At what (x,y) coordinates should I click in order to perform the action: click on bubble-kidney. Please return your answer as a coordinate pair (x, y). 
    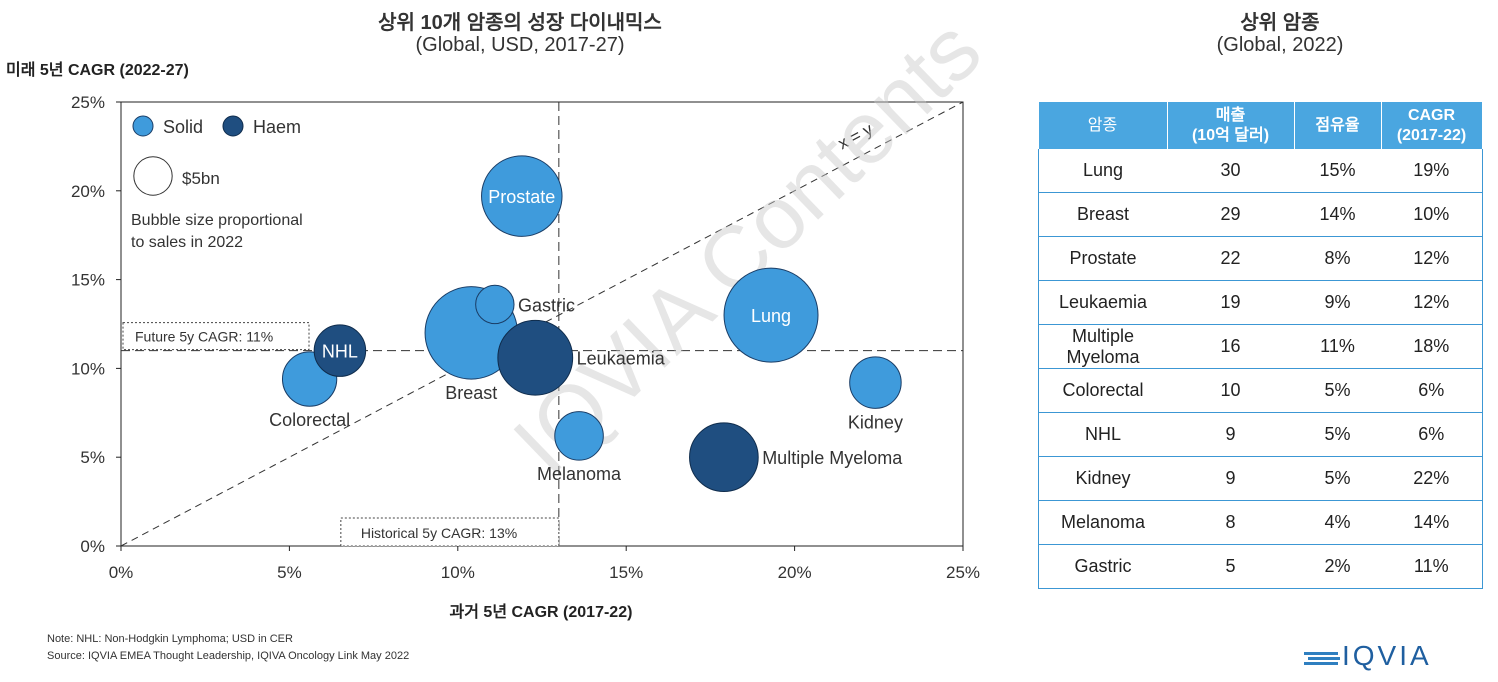
    Looking at the image, I should click on (875, 382).